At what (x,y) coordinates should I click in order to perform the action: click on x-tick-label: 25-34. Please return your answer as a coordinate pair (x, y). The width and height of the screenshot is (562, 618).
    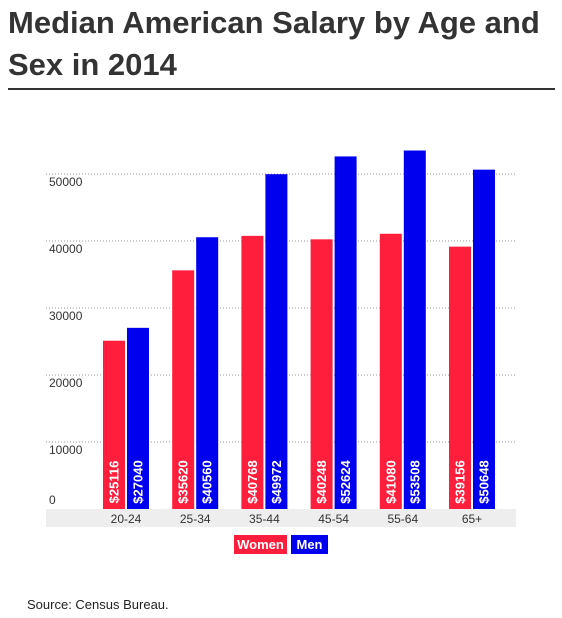
    Looking at the image, I should click on (195, 519).